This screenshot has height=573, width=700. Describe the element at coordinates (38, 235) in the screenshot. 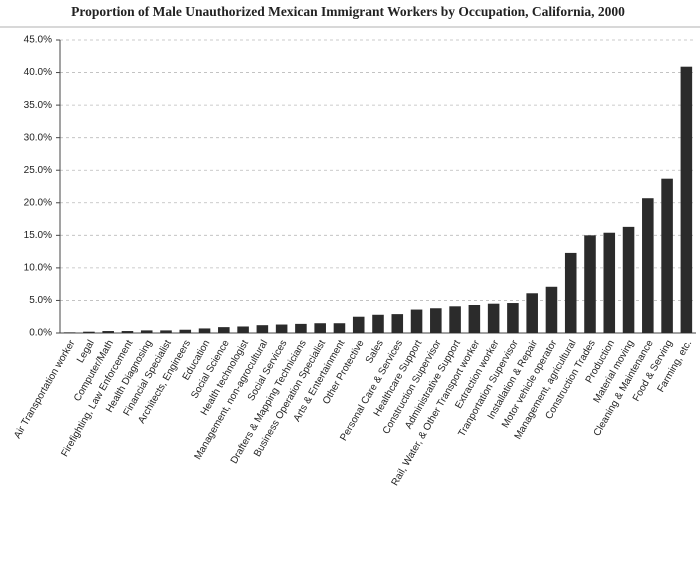

I see `y-tick-label: 15.0%` at that location.